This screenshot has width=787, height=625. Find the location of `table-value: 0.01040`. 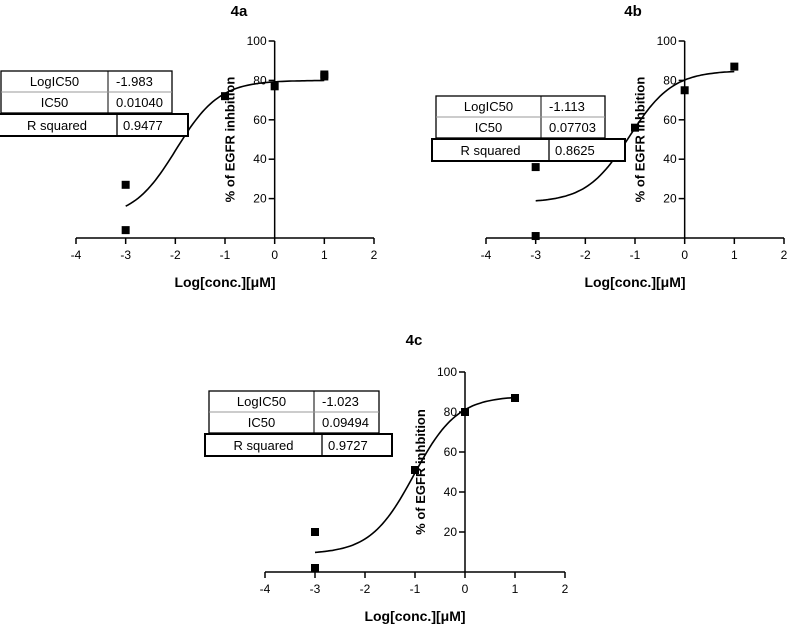

table-value: 0.01040 is located at coordinates (139, 102).